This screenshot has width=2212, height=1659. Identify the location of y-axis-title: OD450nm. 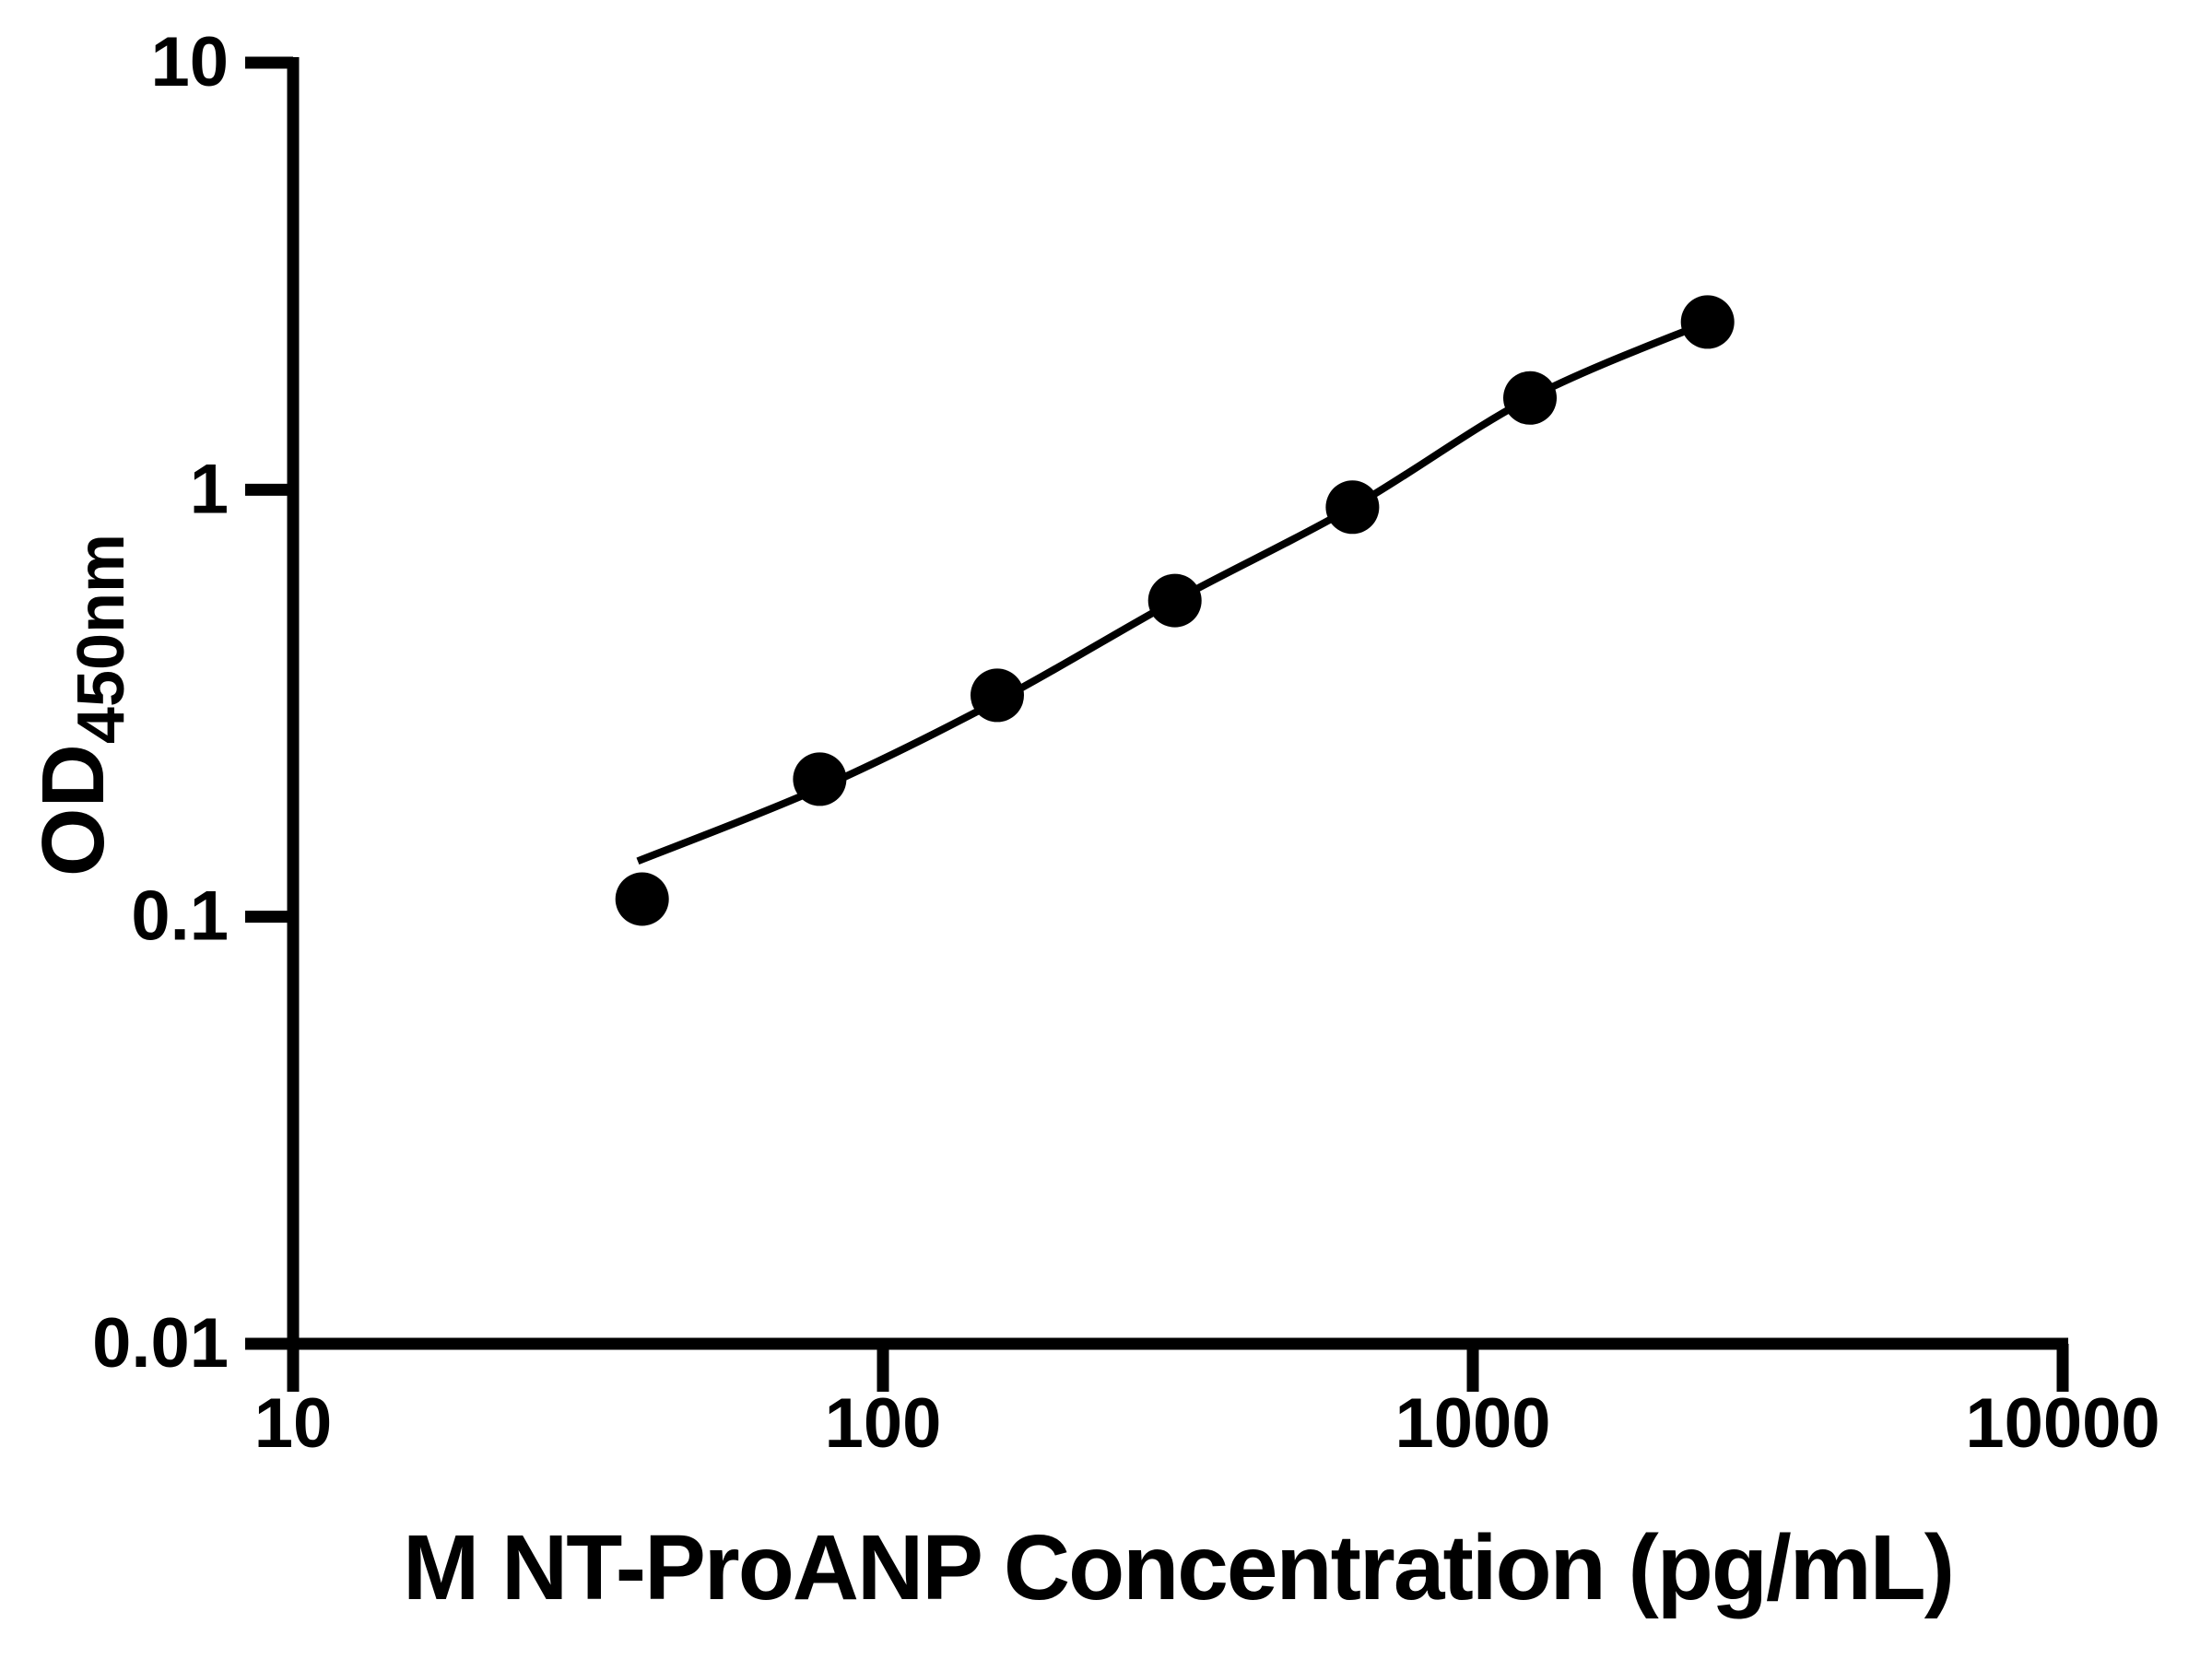
(81, 705).